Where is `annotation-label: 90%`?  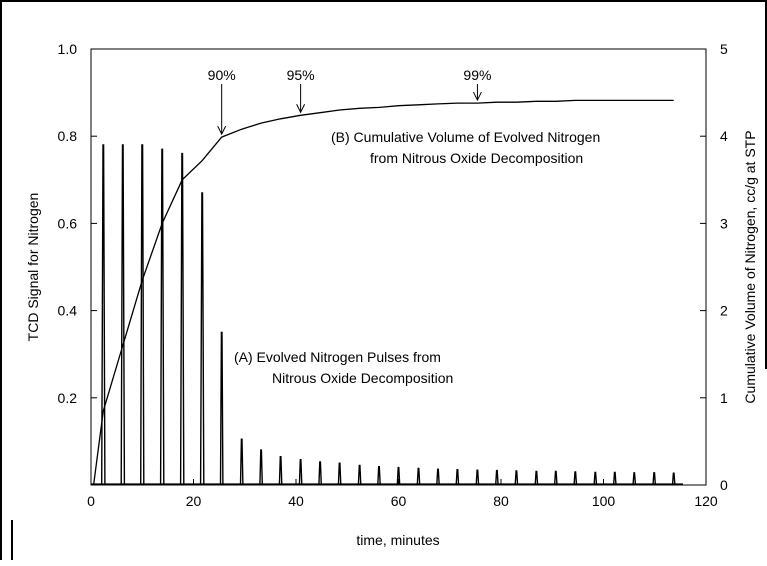 annotation-label: 90% is located at coordinates (222, 75).